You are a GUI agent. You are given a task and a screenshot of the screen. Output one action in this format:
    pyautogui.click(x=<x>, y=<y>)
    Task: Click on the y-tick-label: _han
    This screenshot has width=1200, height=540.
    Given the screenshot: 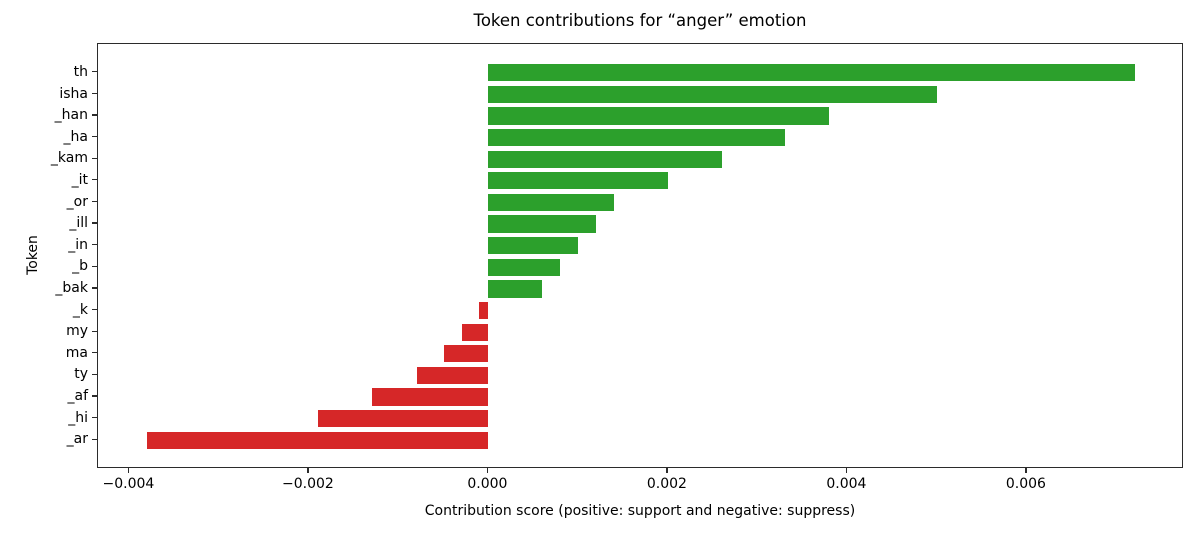 What is the action you would take?
    pyautogui.click(x=71, y=115)
    